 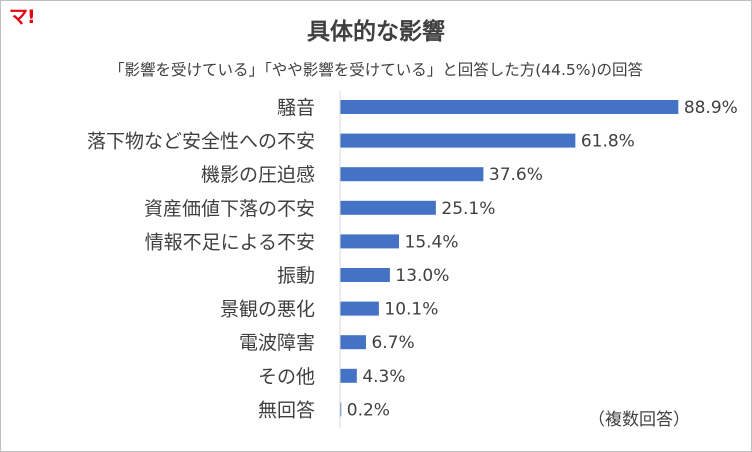 I want to click on category-label: 無回答, so click(x=286, y=410).